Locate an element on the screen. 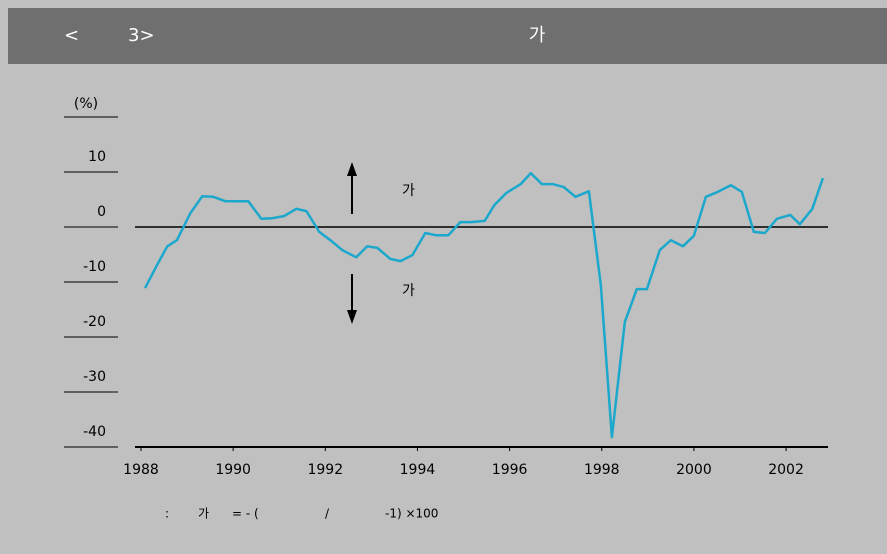 The width and height of the screenshot is (887, 554). arrow-down-head is located at coordinates (352, 317).